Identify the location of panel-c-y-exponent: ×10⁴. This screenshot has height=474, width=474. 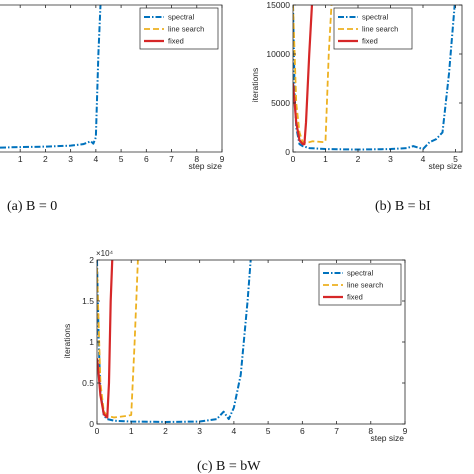
(105, 253).